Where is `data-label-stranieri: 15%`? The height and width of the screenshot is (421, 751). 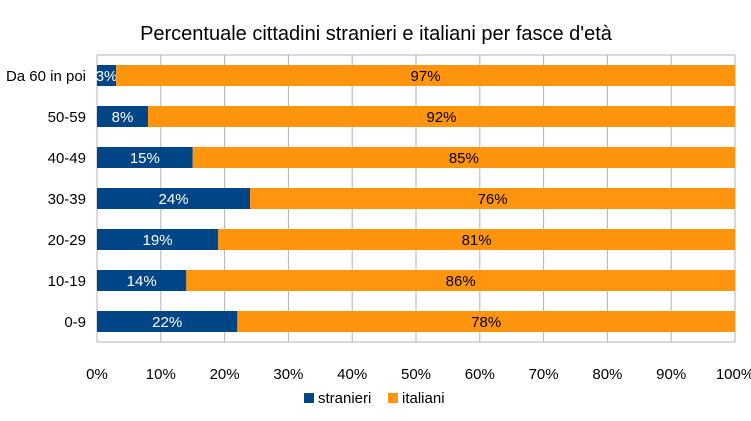
data-label-stranieri: 15% is located at coordinates (145, 158).